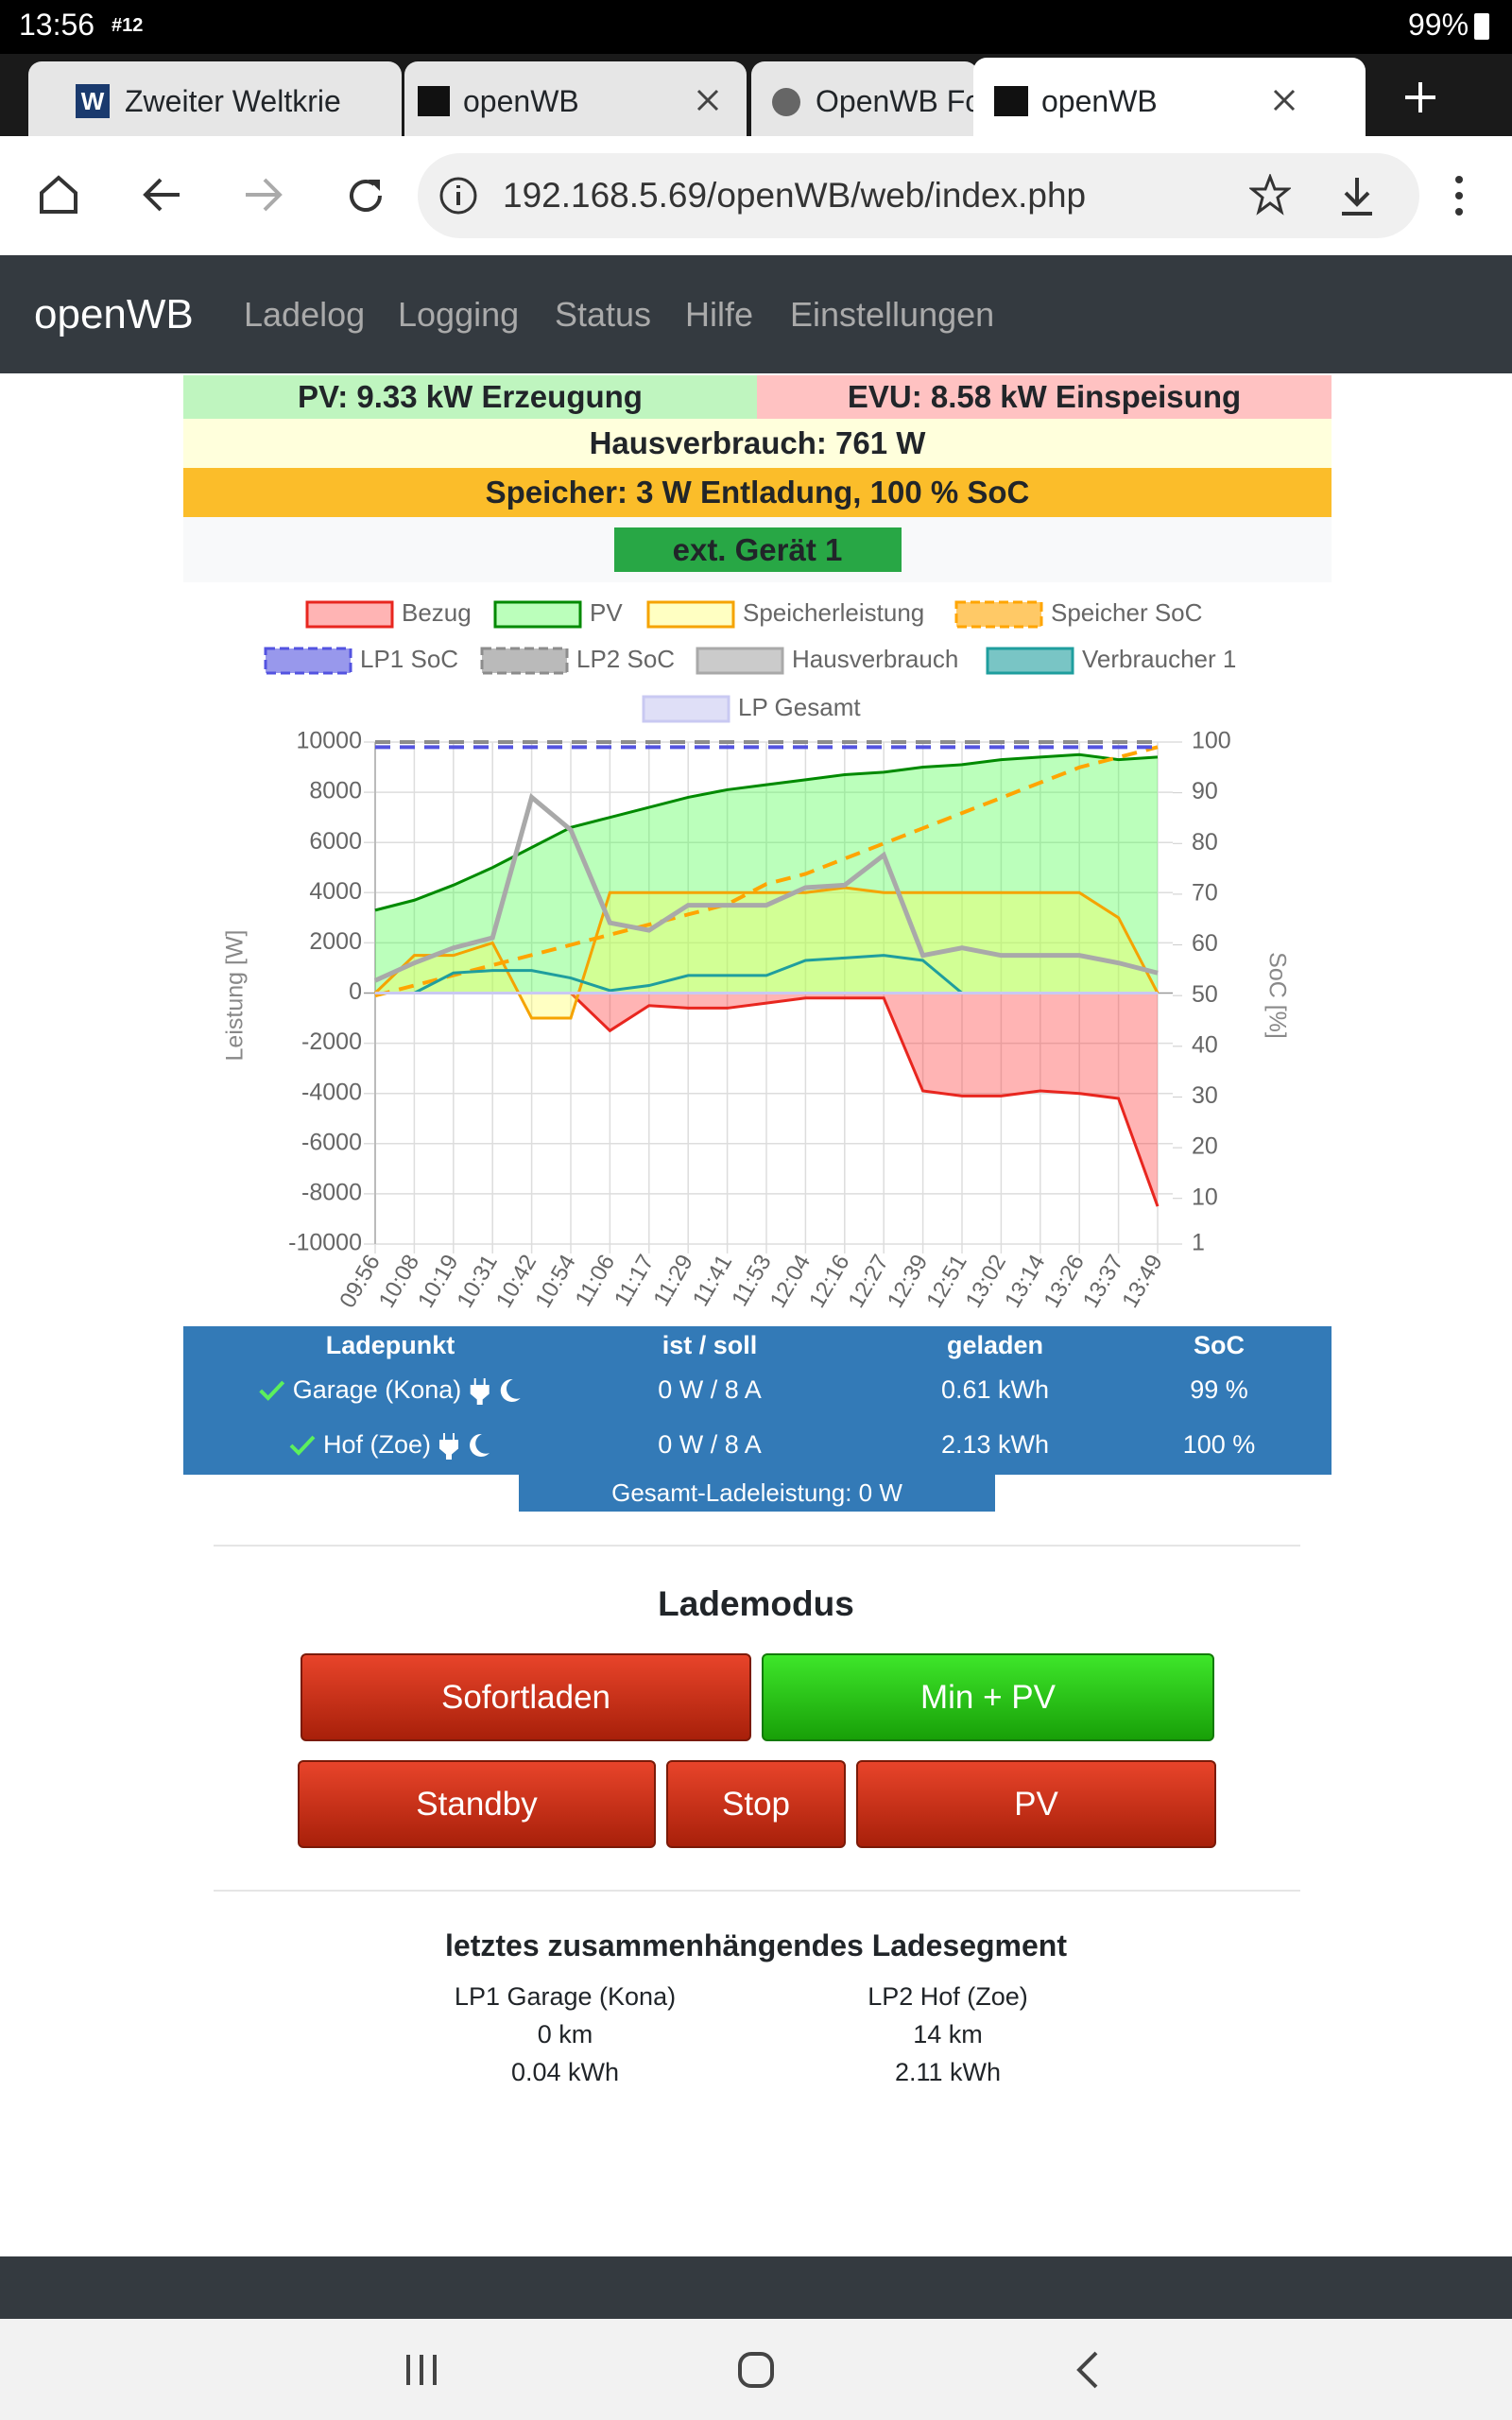 The width and height of the screenshot is (1512, 2420). Describe the element at coordinates (449, 1446) in the screenshot. I see `plug-icon` at that location.